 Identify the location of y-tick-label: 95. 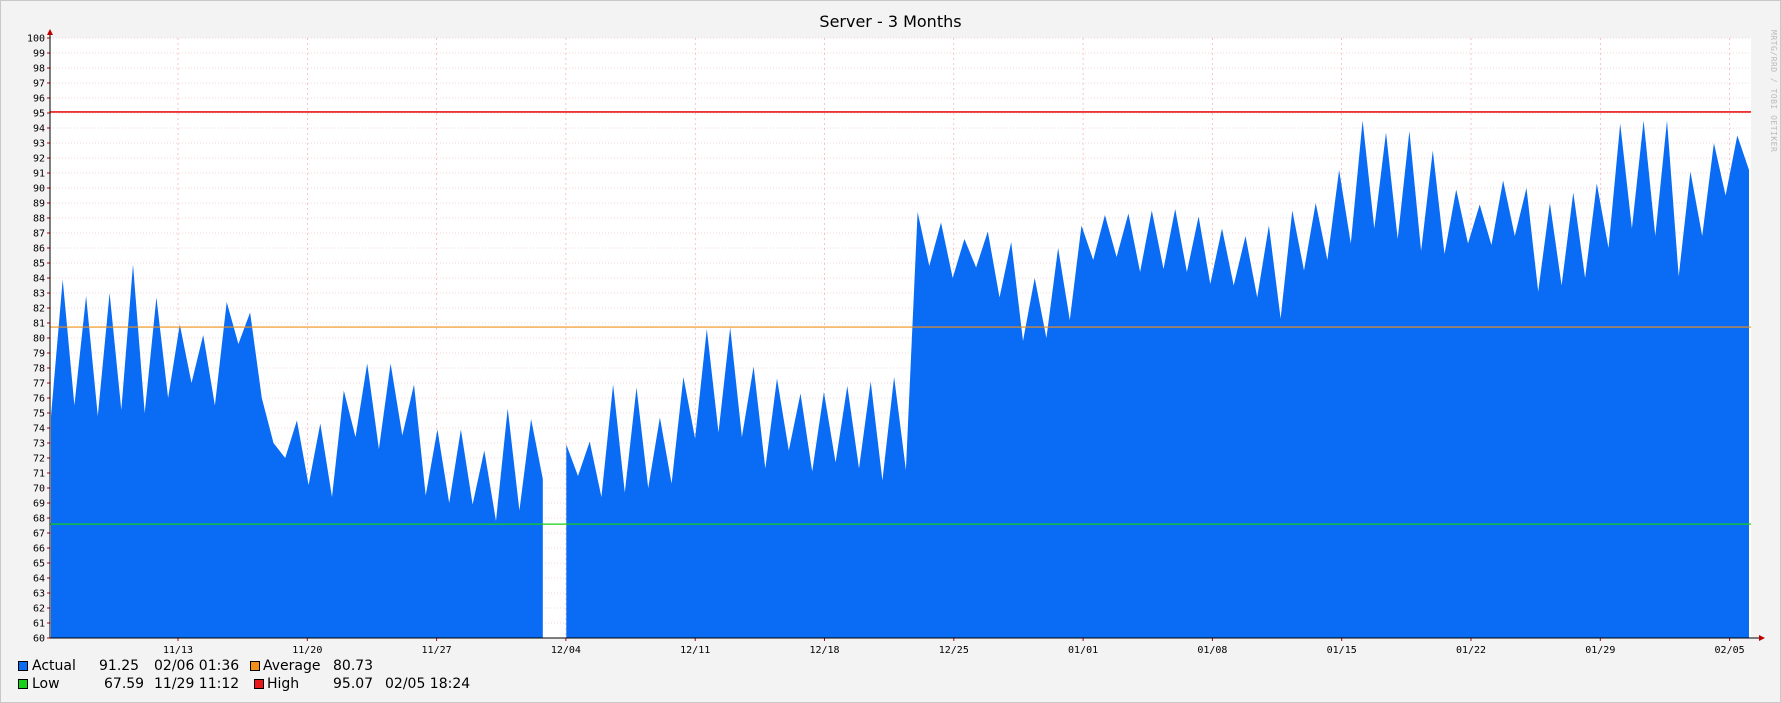
(39, 114).